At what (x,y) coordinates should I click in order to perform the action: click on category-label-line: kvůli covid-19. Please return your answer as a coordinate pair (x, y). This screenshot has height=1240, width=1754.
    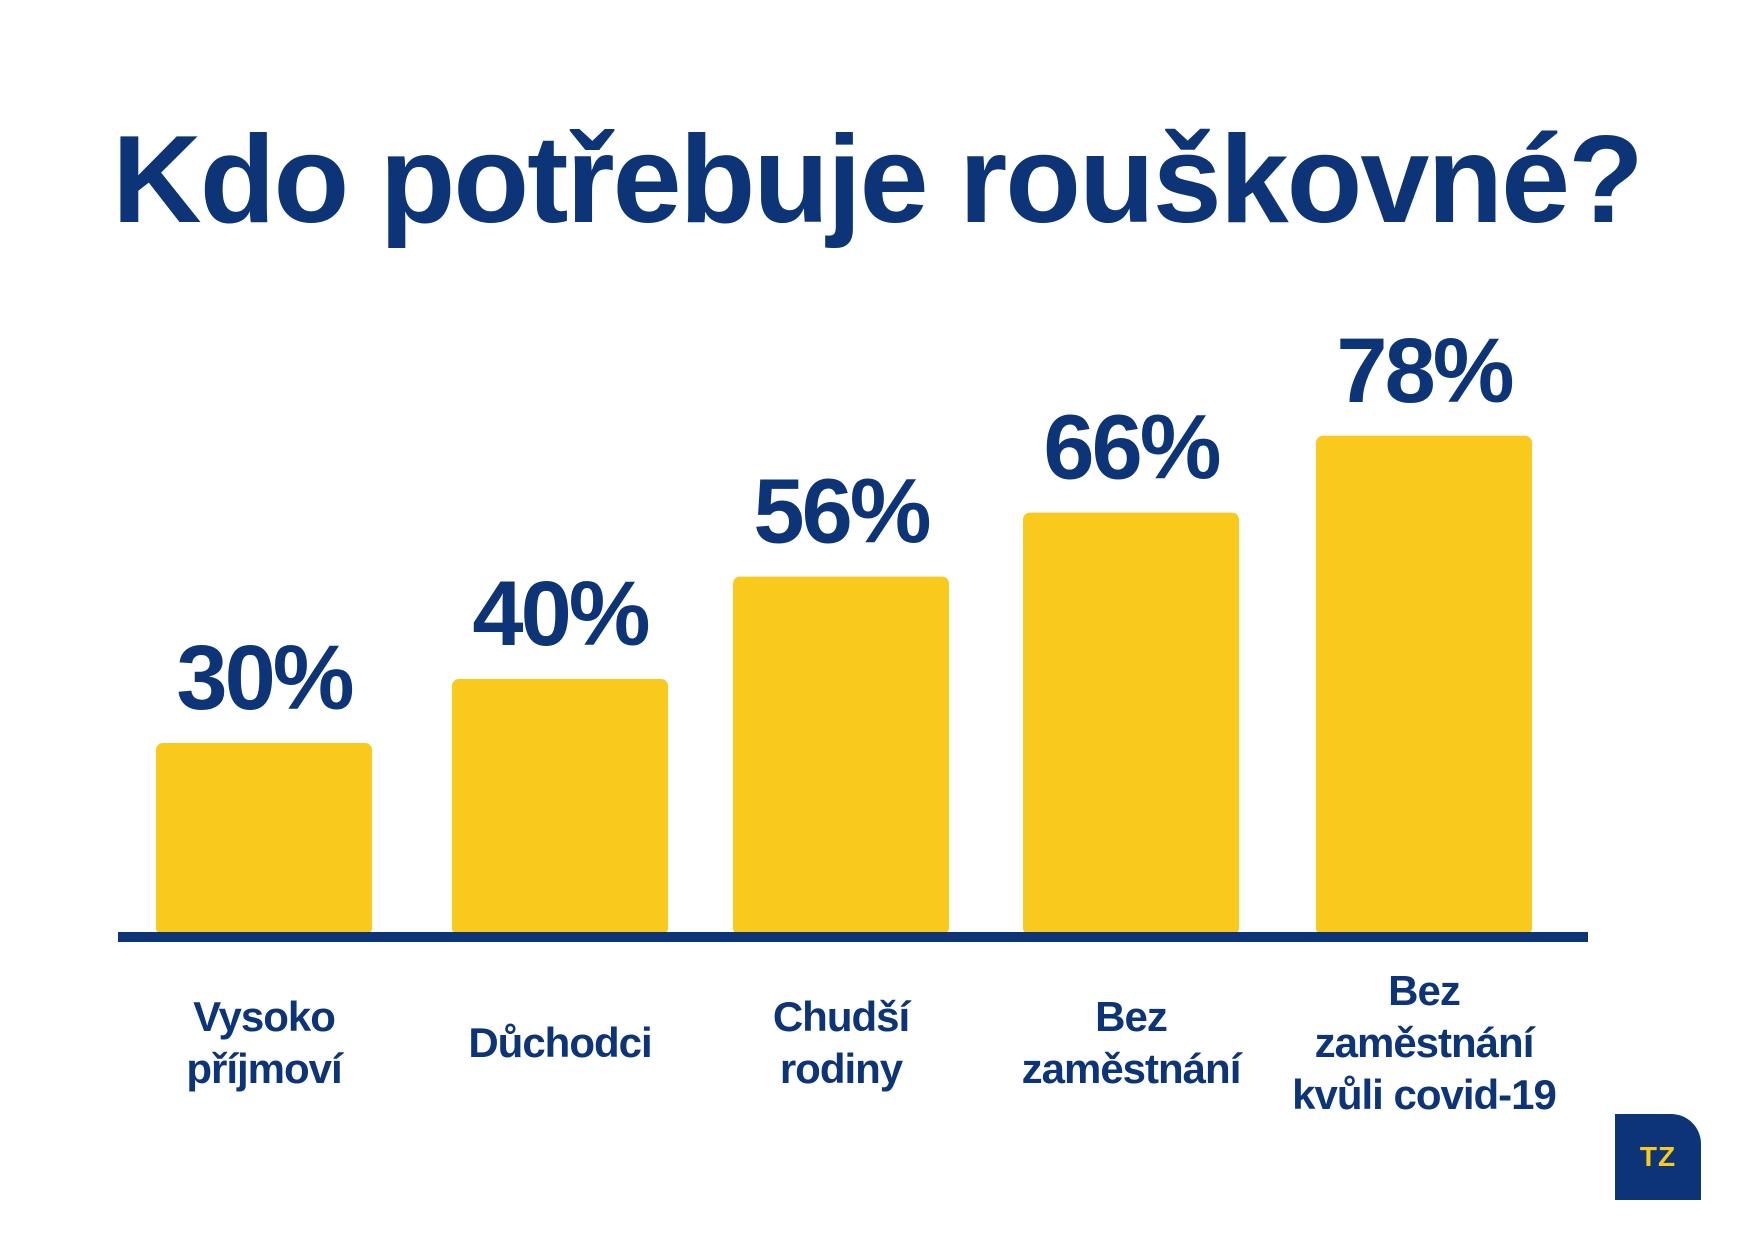
    Looking at the image, I should click on (1424, 1094).